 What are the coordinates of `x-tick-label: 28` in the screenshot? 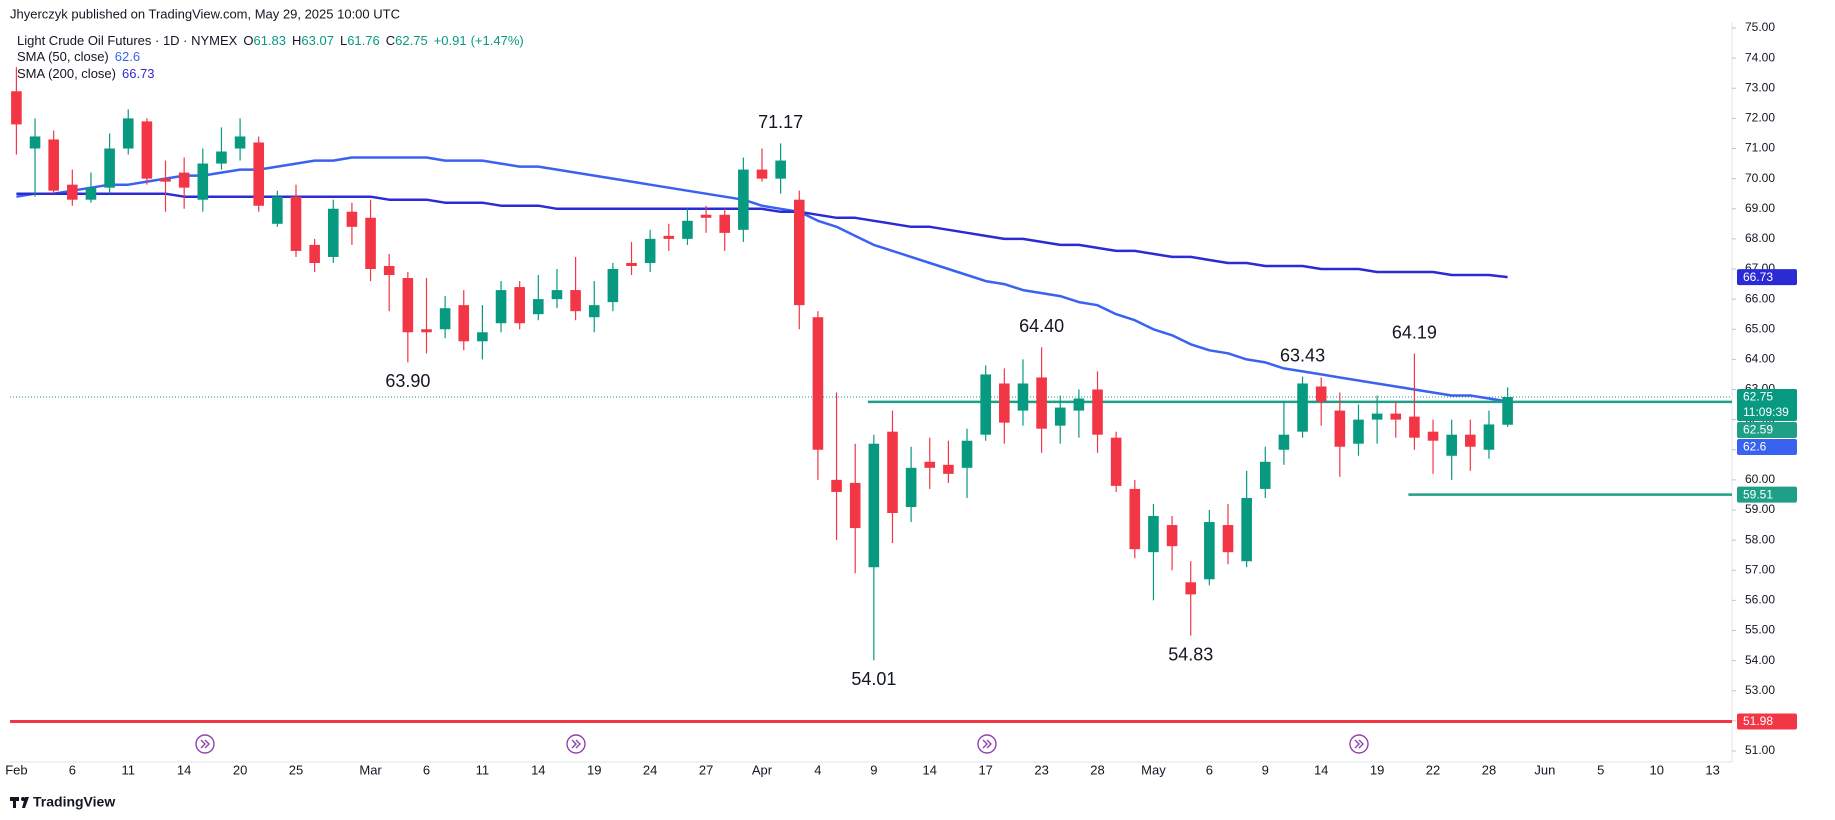 It's located at (1489, 769).